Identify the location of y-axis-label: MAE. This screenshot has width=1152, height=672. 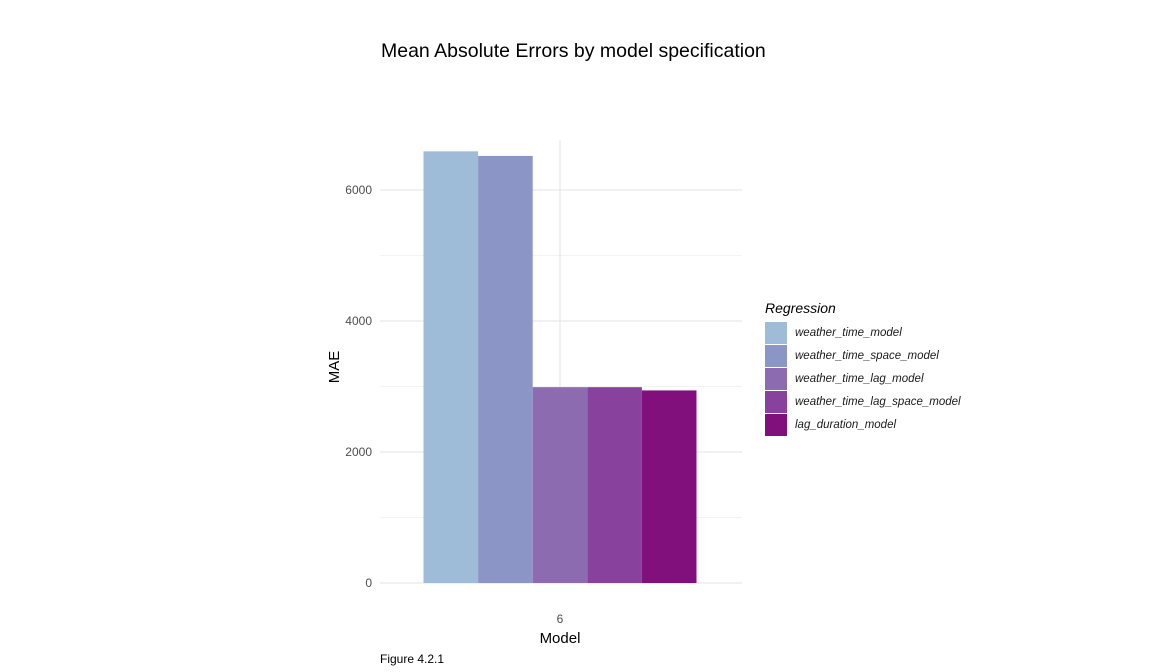
(334, 367).